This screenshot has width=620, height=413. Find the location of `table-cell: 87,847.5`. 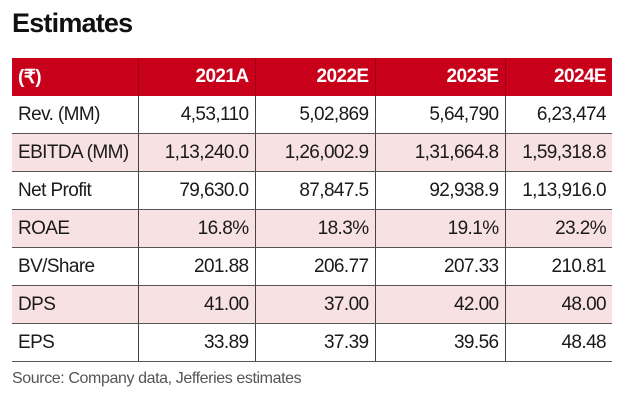

table-cell: 87,847.5 is located at coordinates (314, 190).